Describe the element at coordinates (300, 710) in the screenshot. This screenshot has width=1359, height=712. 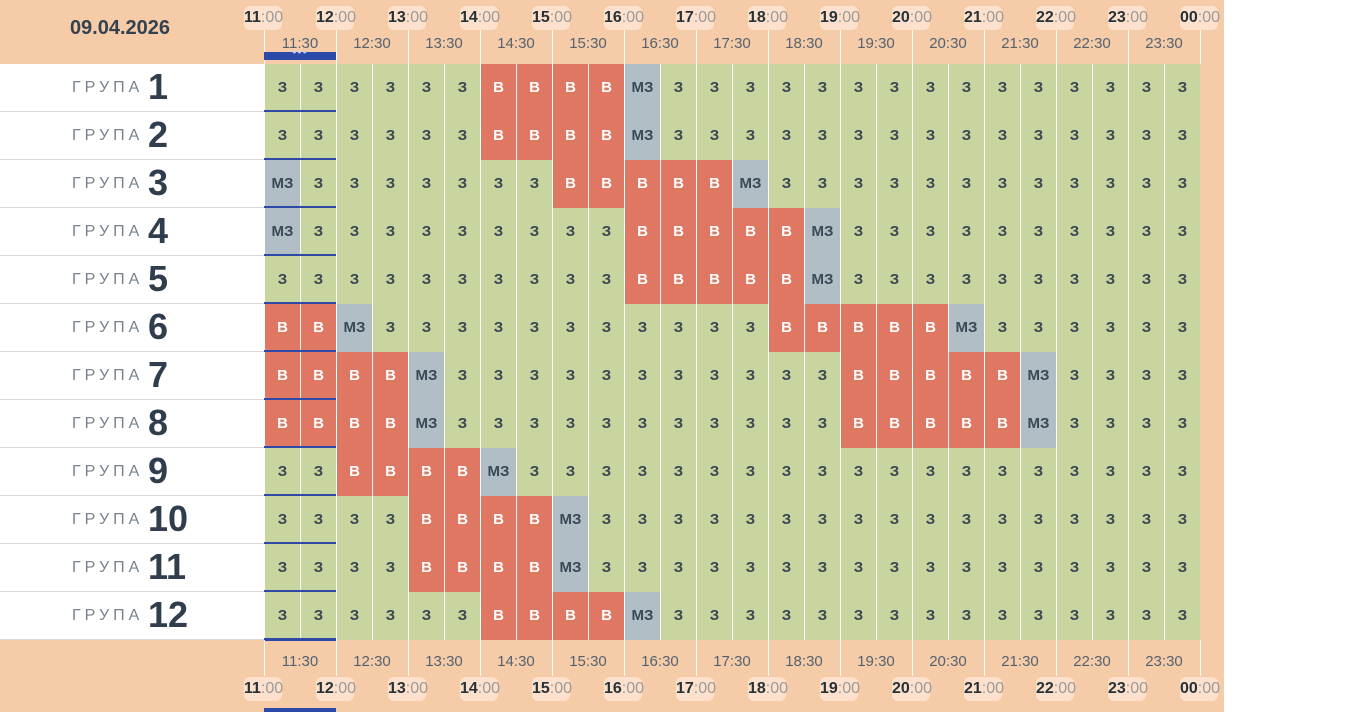
I see `time-scroll-handle-bottom` at that location.